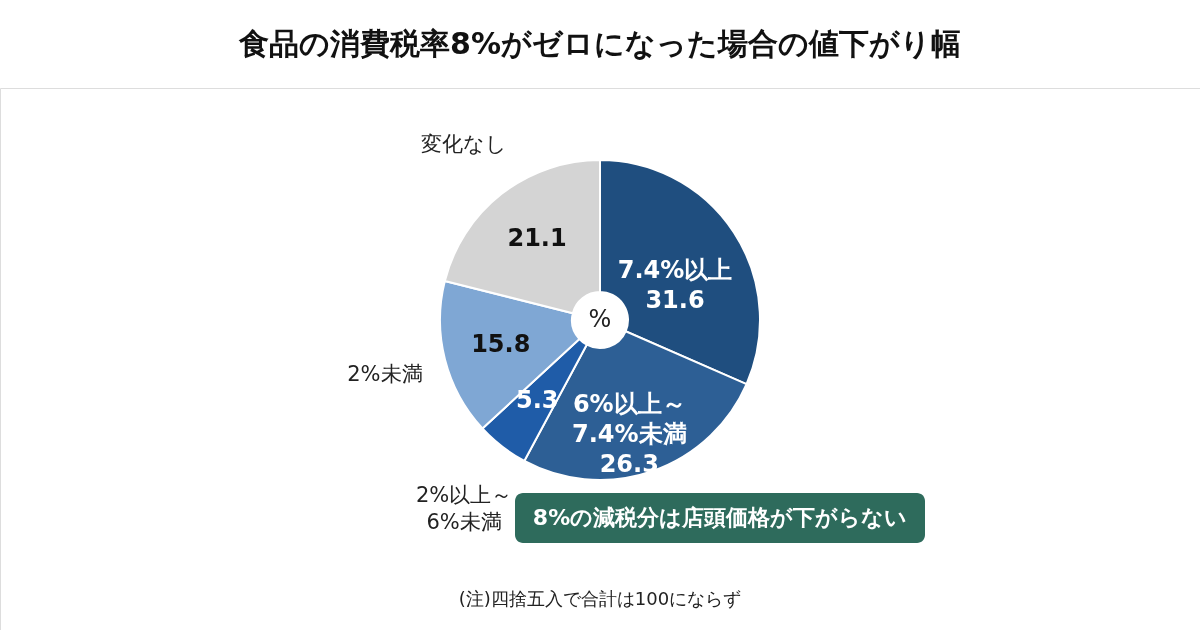  I want to click on data-label: 21.1, so click(537, 238).